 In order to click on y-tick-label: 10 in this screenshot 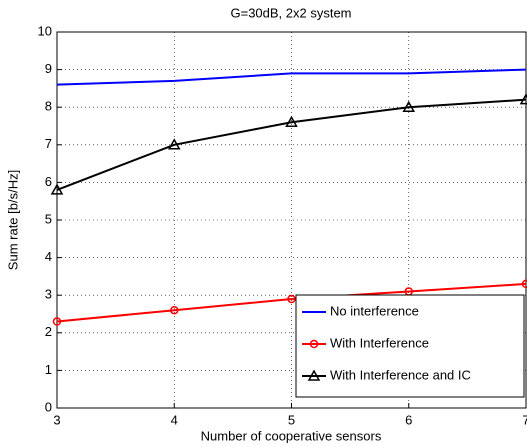, I will do `click(45, 30)`.